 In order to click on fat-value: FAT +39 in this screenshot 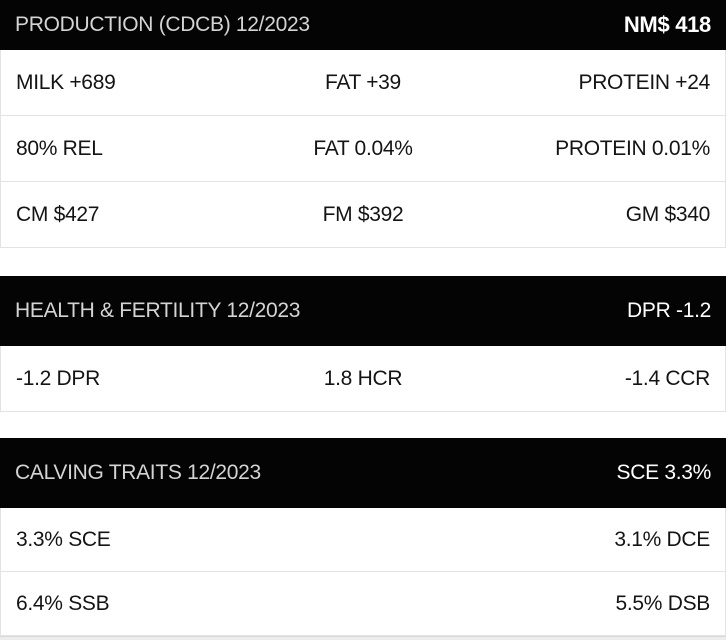, I will do `click(363, 82)`.